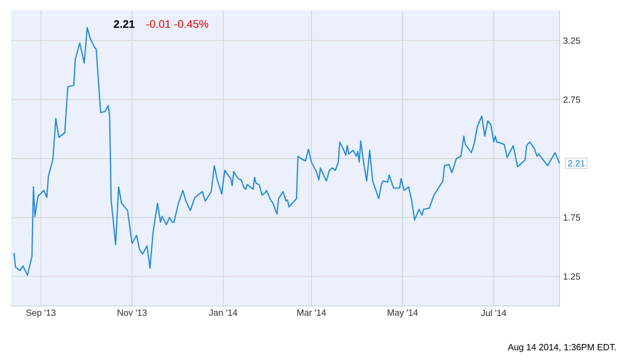  What do you see at coordinates (572, 217) in the screenshot?
I see `y-tick-label: 1.75` at bounding box center [572, 217].